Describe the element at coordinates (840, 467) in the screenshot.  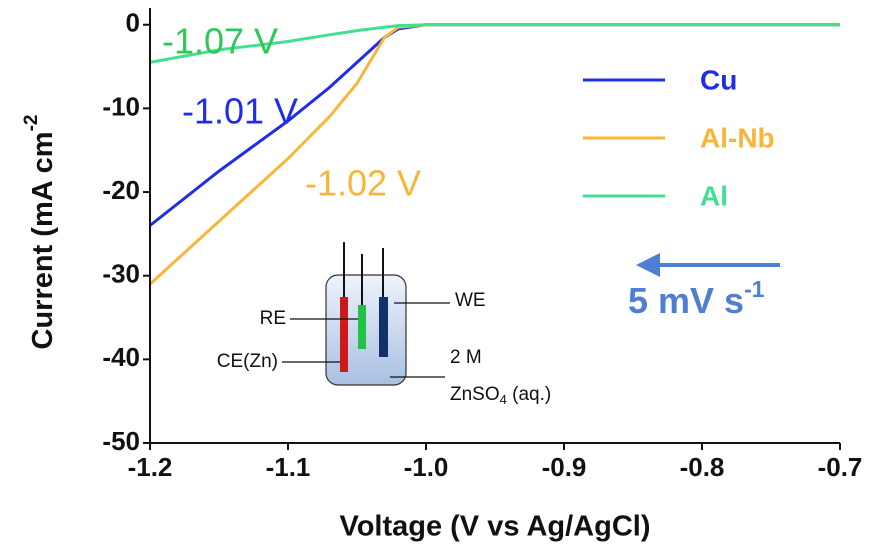
I see `x-tick-label: -0.7` at that location.